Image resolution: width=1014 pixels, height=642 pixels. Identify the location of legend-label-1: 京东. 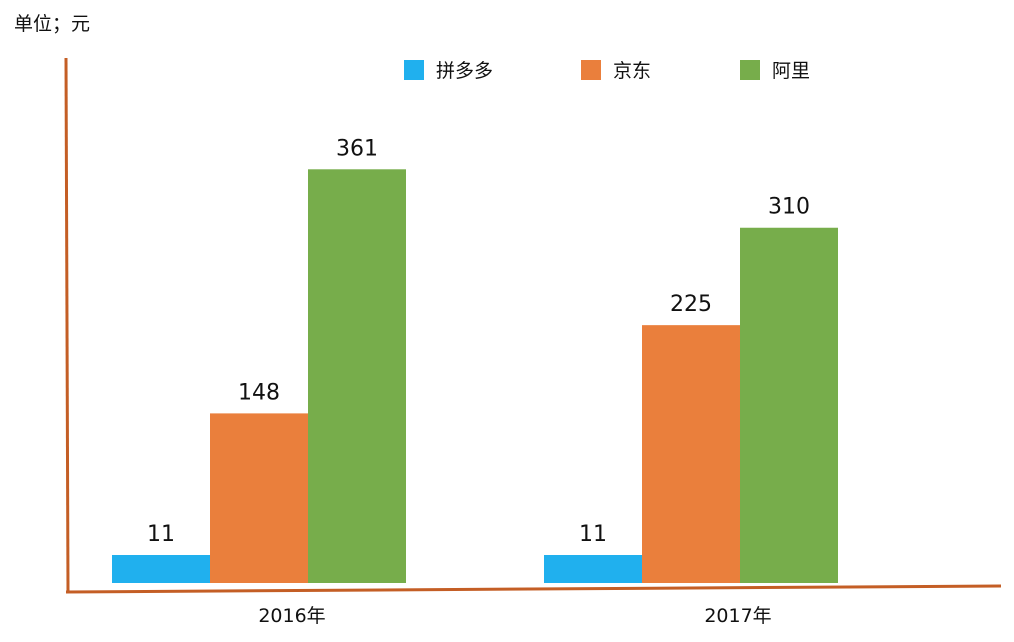
(632, 71).